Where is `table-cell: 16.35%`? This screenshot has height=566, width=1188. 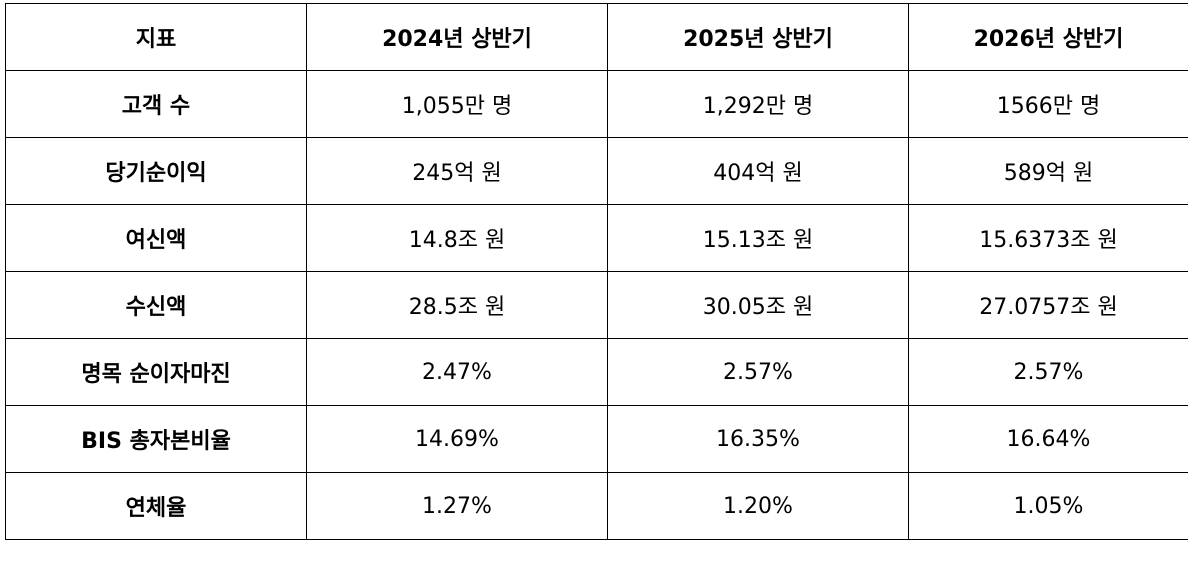 table-cell: 16.35% is located at coordinates (758, 439).